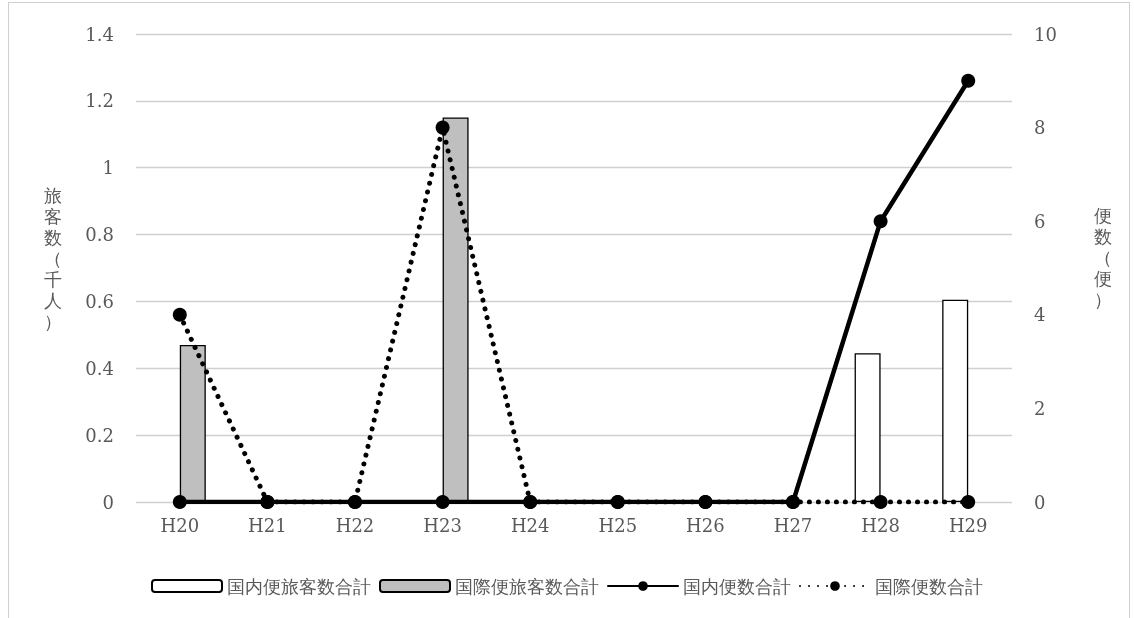  What do you see at coordinates (99, 101) in the screenshot?
I see `y-tick-label: 1.2` at bounding box center [99, 101].